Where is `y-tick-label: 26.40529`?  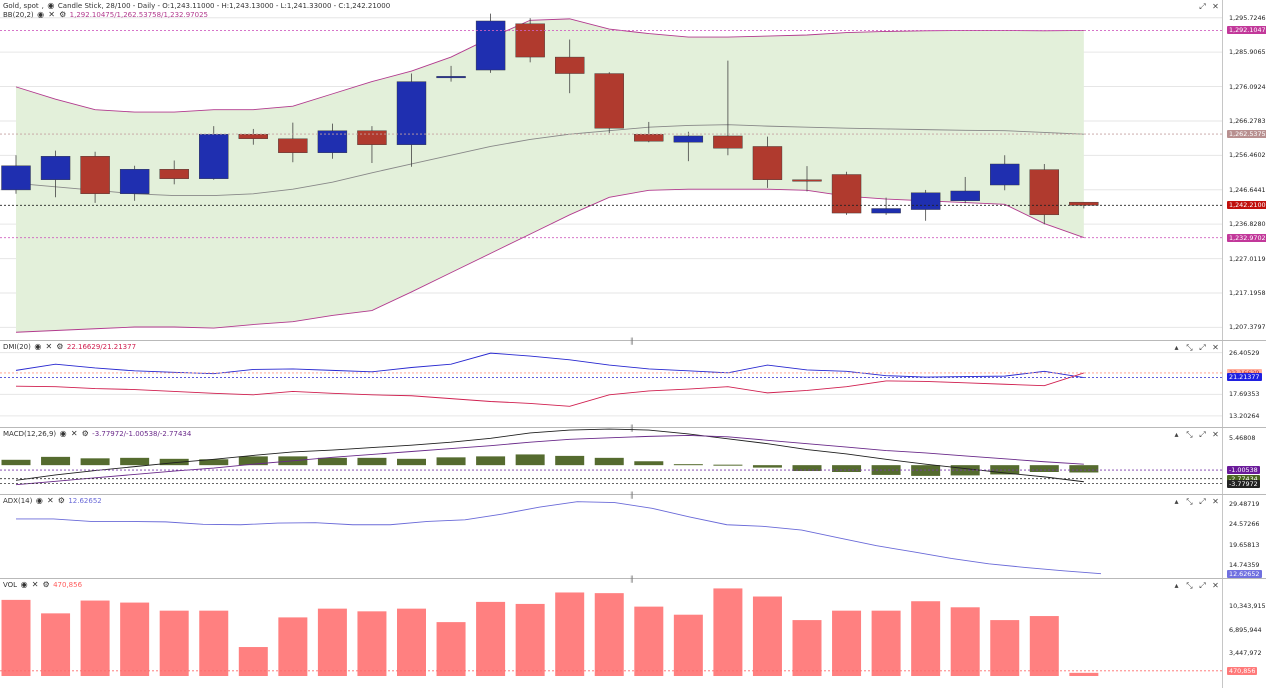 y-tick-label: 26.40529 is located at coordinates (1244, 352).